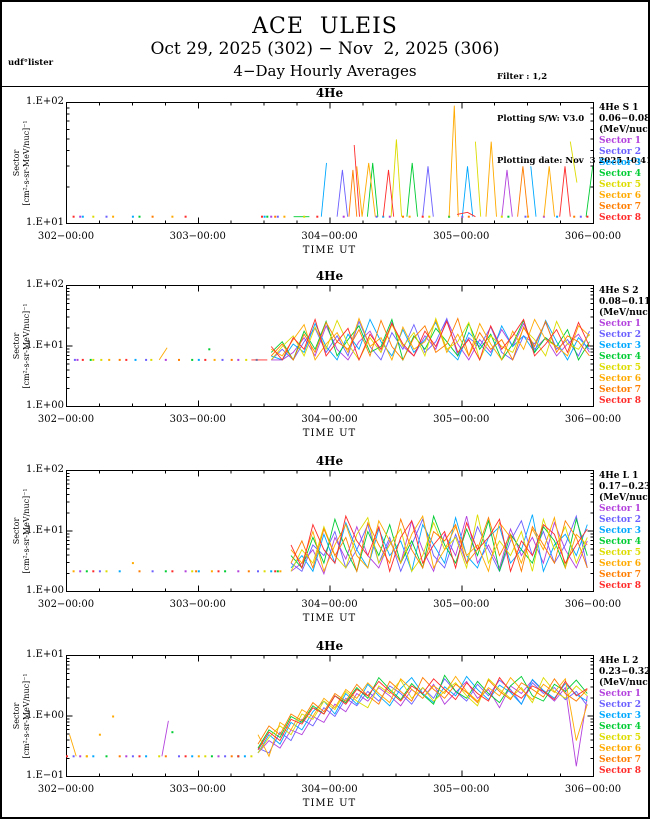 The height and width of the screenshot is (819, 650). Describe the element at coordinates (619, 661) in the screenshot. I see `legend-energy-label: 4He L 2` at that location.